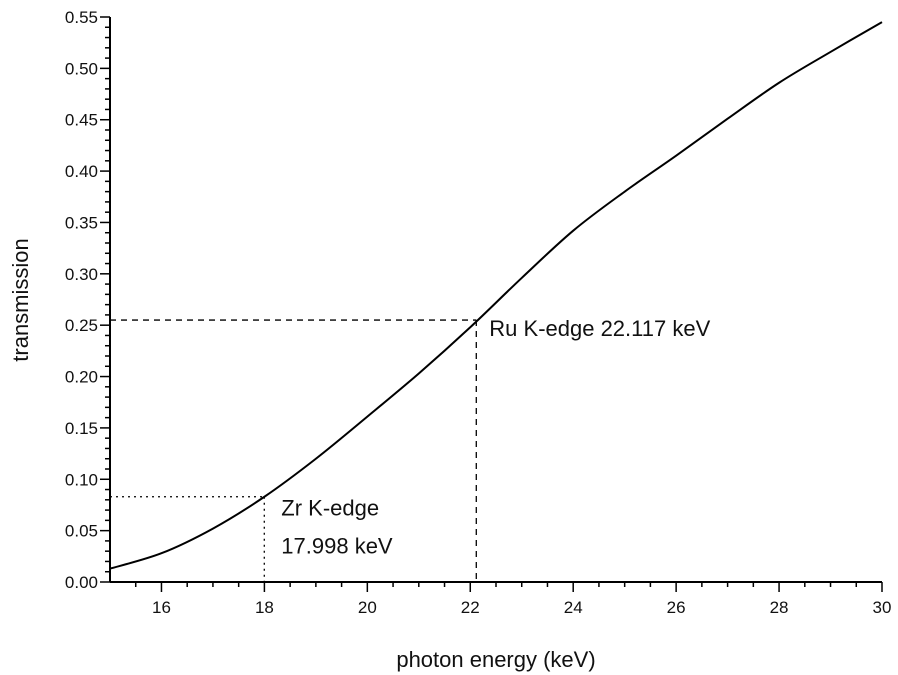  I want to click on x-tick-label: 16, so click(161, 607).